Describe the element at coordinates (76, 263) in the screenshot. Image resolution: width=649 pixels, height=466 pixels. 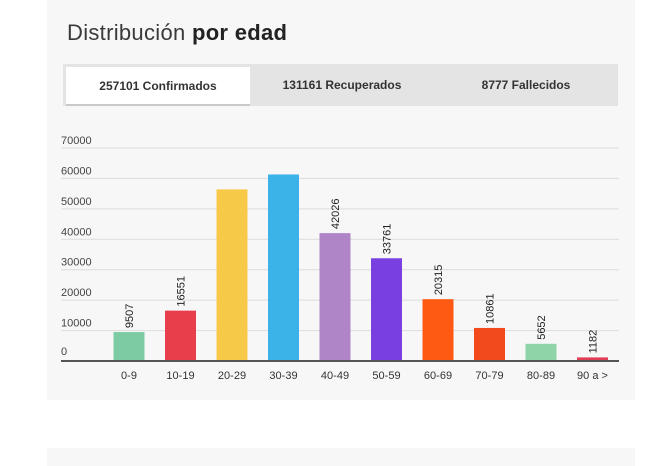
I see `y-tick-label: 30000` at that location.